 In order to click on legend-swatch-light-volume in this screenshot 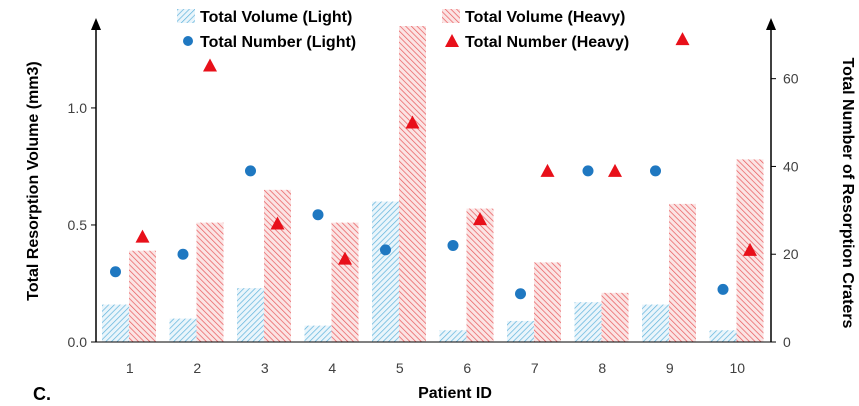, I will do `click(186, 16)`.